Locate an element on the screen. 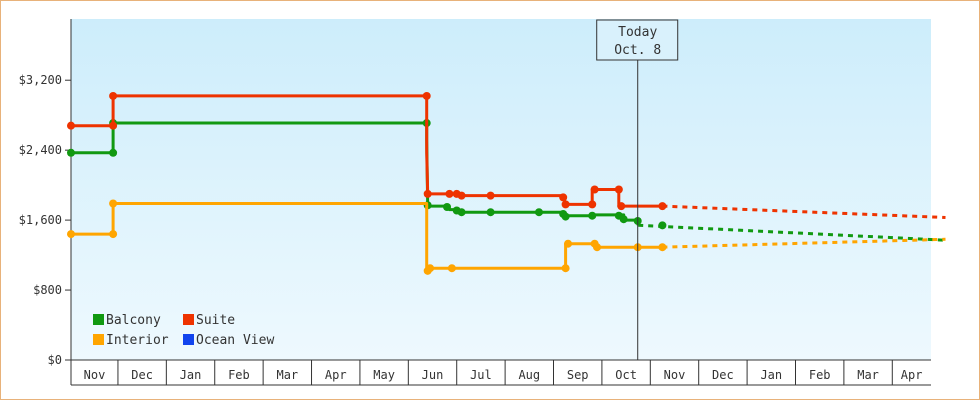 The image size is (980, 400). y-tick-label: $2,400 is located at coordinates (40, 150).